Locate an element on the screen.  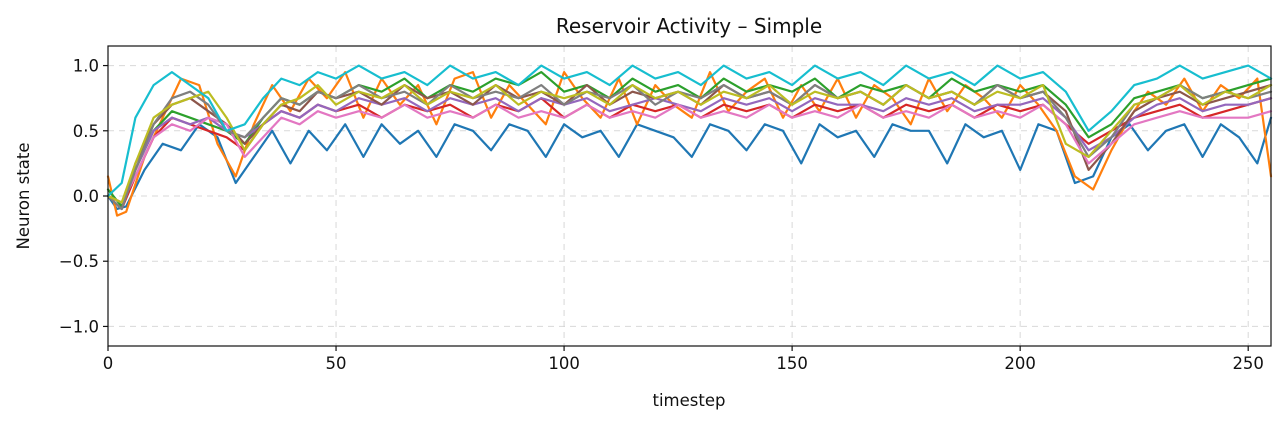
x-tick-label: 50 is located at coordinates (336, 363).